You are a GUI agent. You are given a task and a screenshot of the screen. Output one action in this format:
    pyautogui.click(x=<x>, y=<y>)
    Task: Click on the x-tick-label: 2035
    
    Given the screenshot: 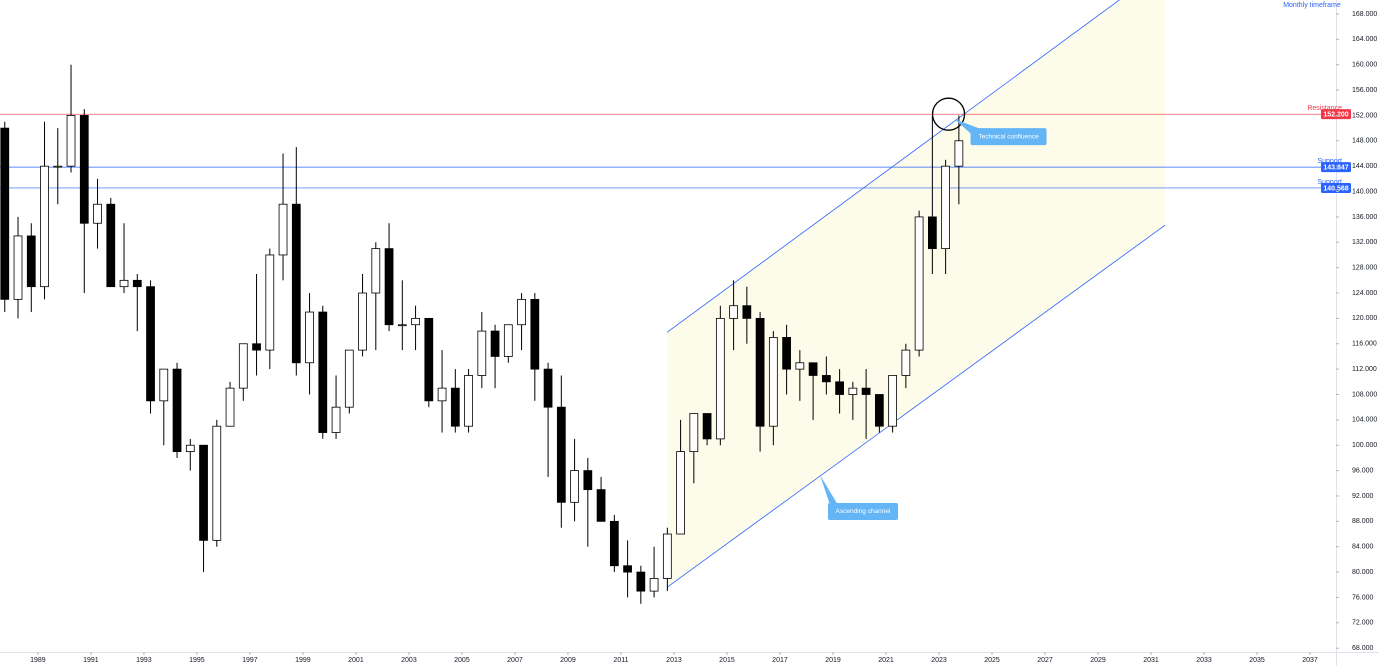 What is the action you would take?
    pyautogui.click(x=1257, y=660)
    